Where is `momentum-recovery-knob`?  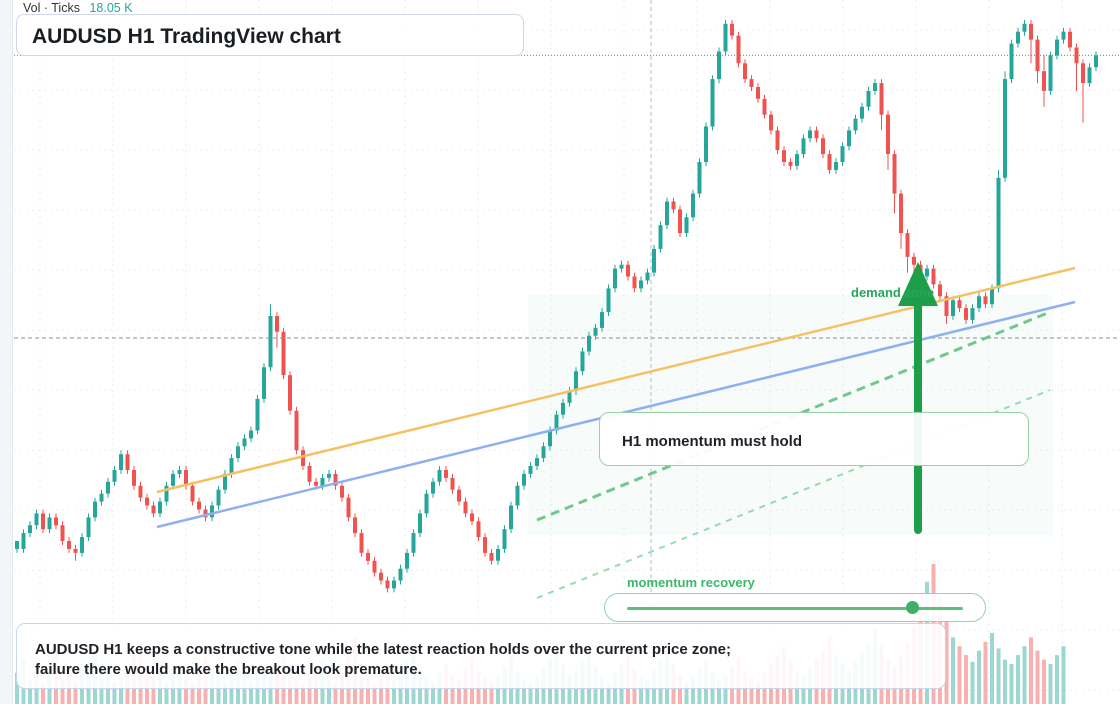 momentum-recovery-knob is located at coordinates (913, 607).